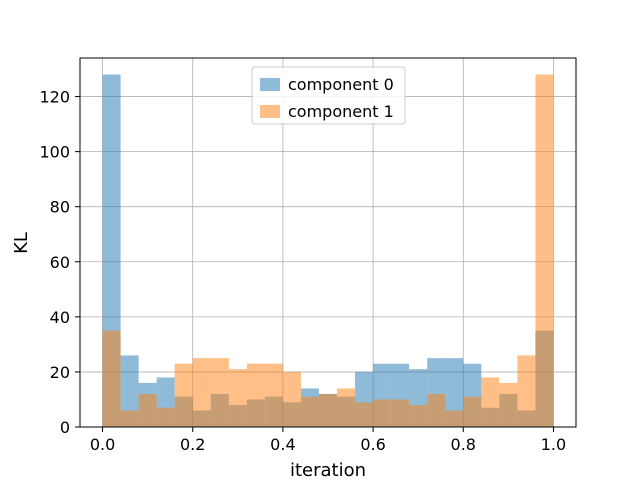 The width and height of the screenshot is (640, 480). I want to click on x-axis-label: iteration, so click(328, 470).